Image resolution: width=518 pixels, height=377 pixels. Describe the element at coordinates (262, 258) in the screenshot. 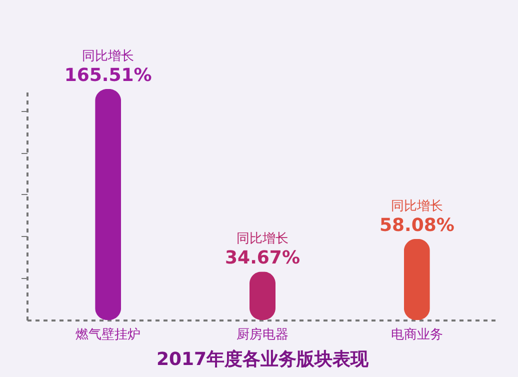

I see `data-label: 34.67%` at that location.